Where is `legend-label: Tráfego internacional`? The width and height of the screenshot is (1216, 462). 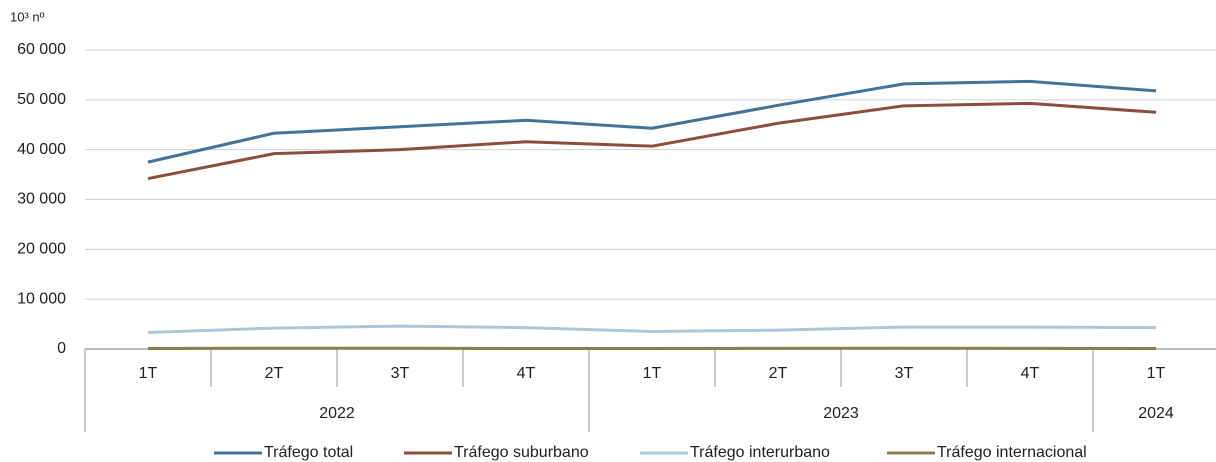
legend-label: Tráfego internacional is located at coordinates (1012, 452).